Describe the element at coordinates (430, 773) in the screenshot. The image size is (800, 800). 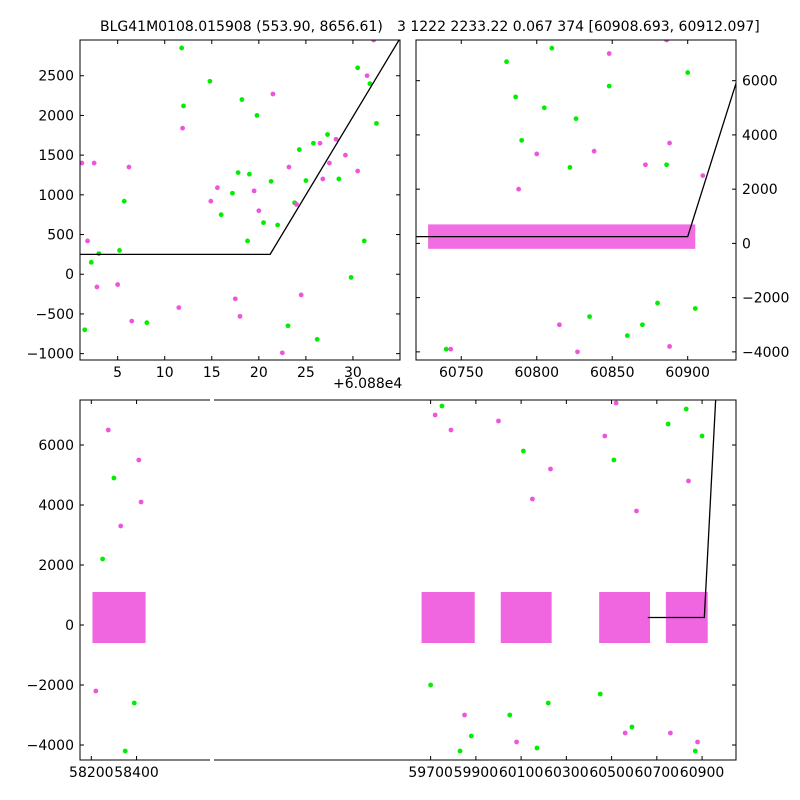
I see `x-tick-label: 59700` at that location.